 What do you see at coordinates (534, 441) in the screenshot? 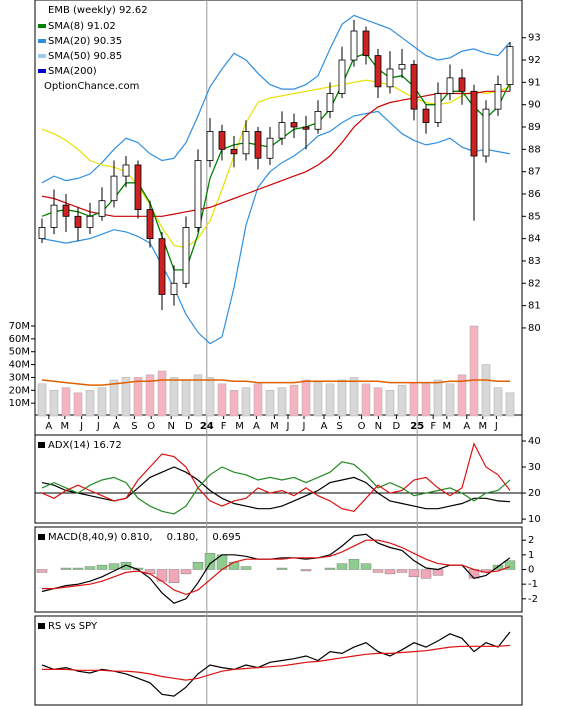
I see `y-tick-label: 40` at bounding box center [534, 441].